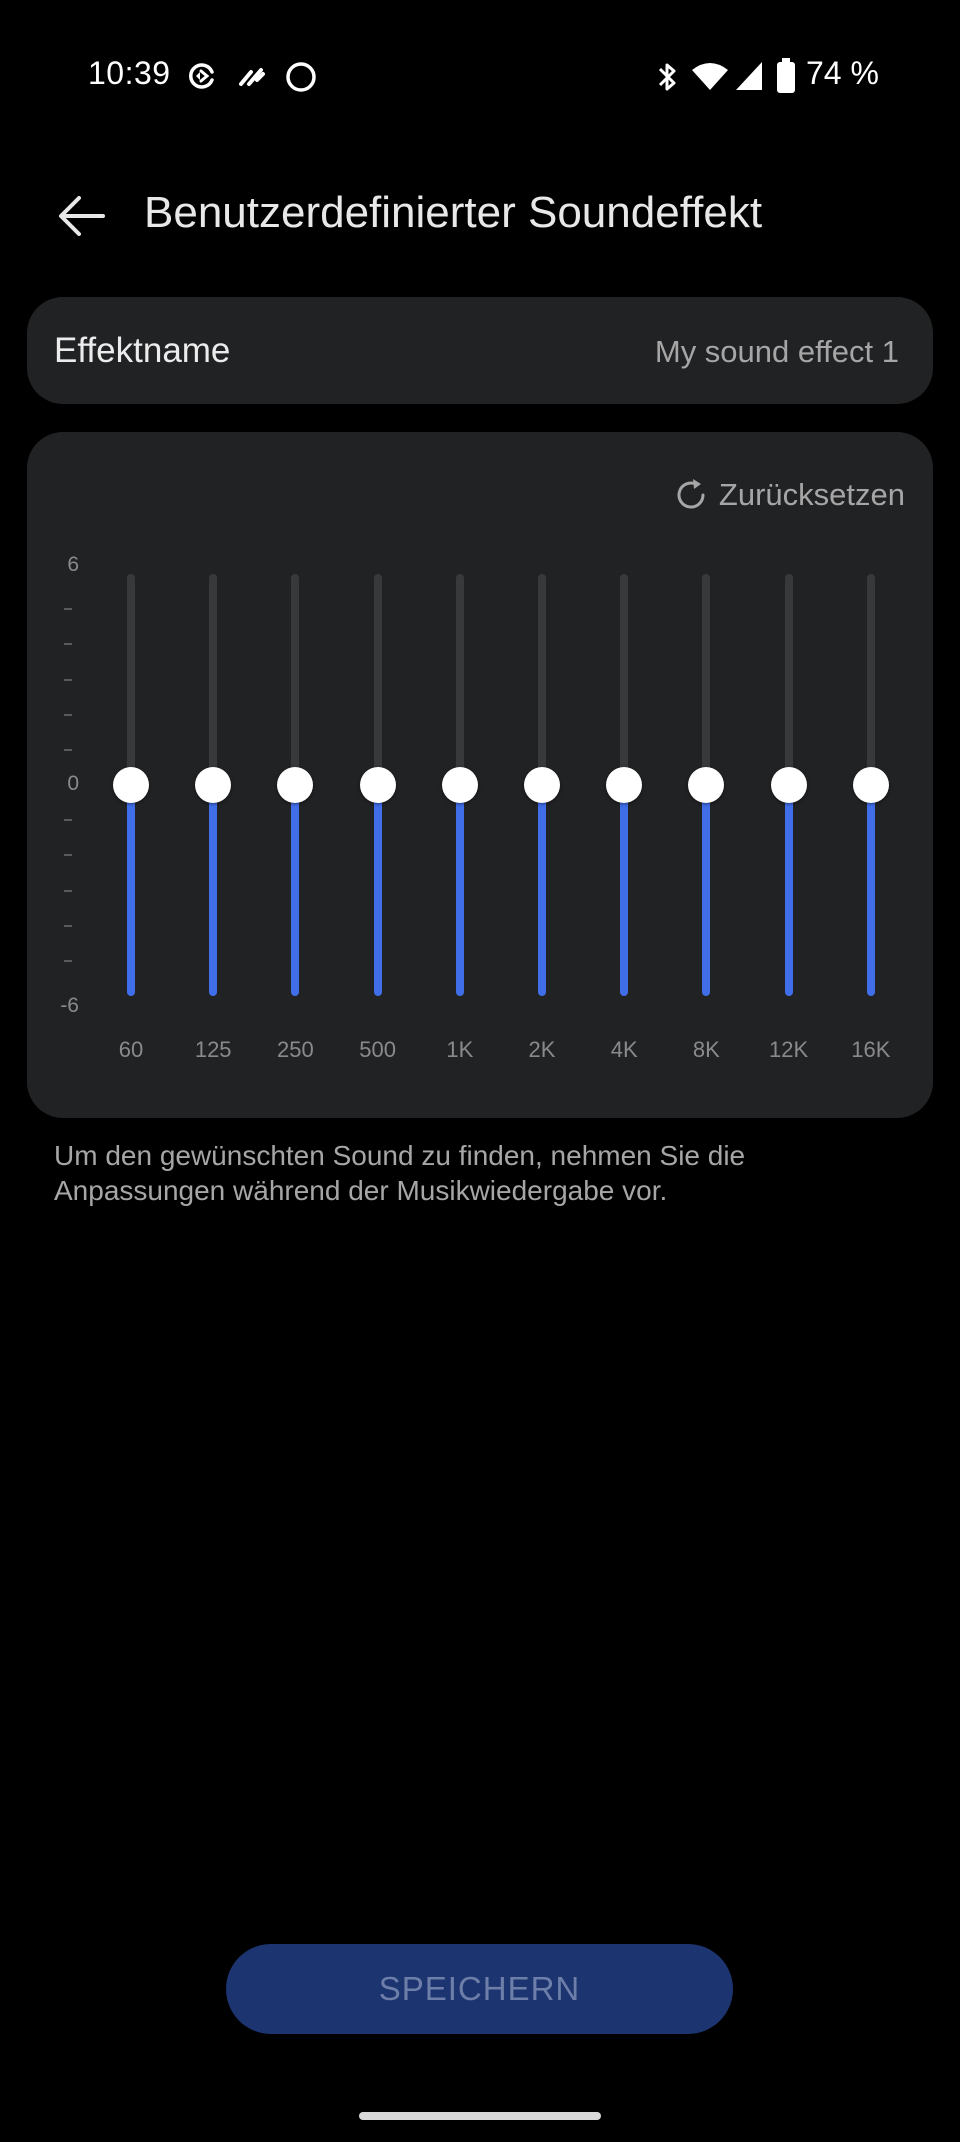 This screenshot has height=2142, width=960. I want to click on band-frequency-label: 12K, so click(789, 1049).